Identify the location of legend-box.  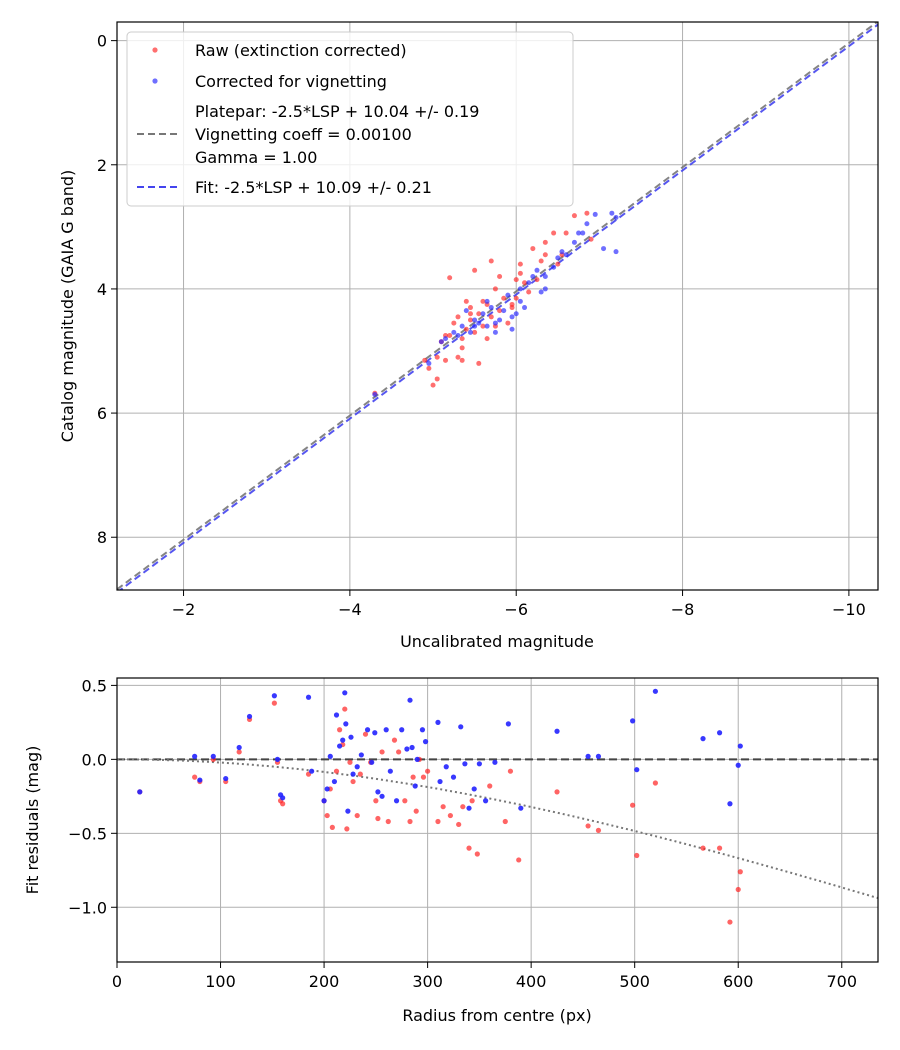
(350, 119).